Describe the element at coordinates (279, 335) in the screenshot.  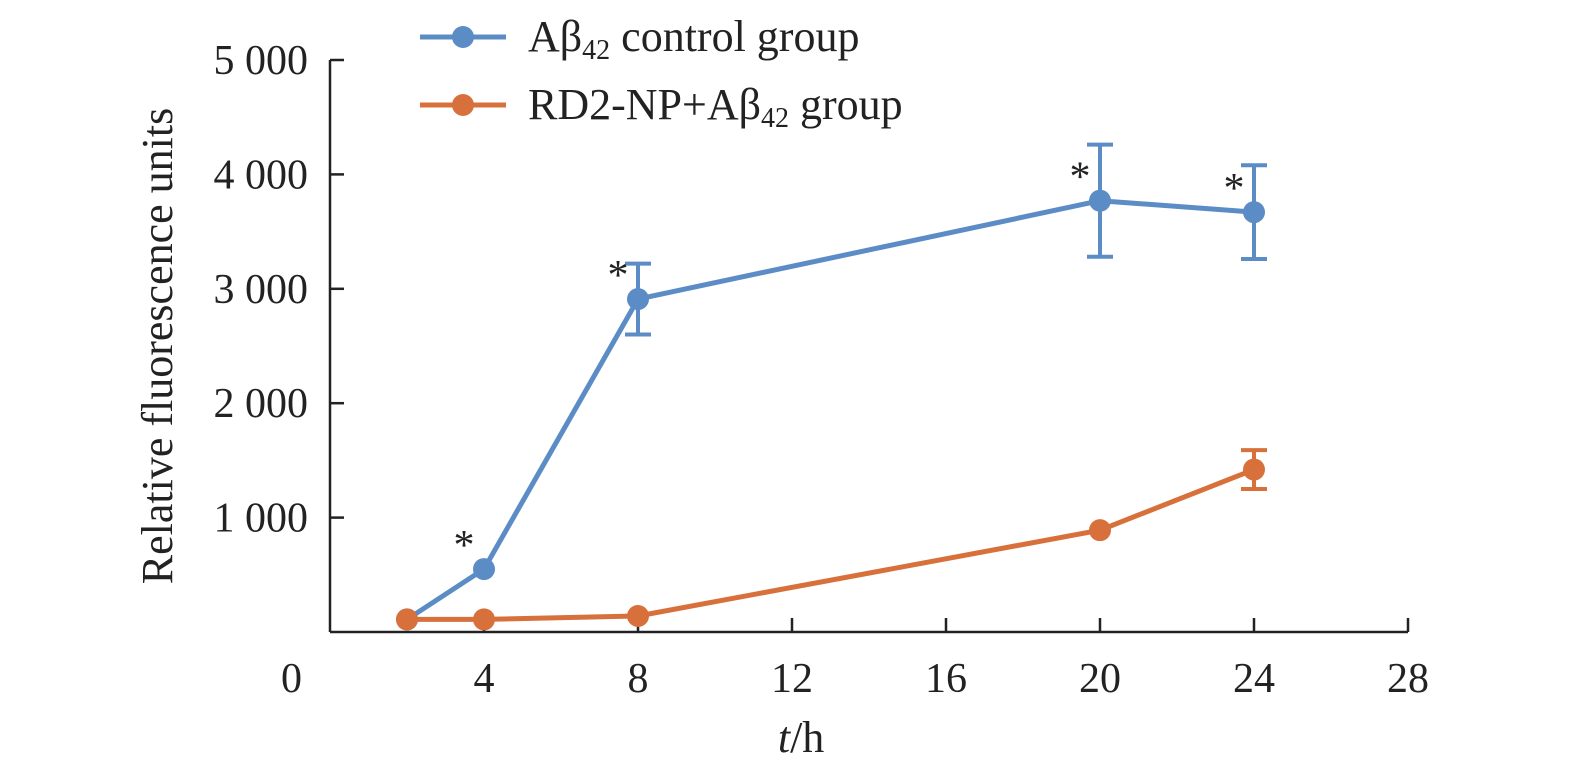
I see `y-axis: 1 000 2 000 3 000 4 000 5 000` at that location.